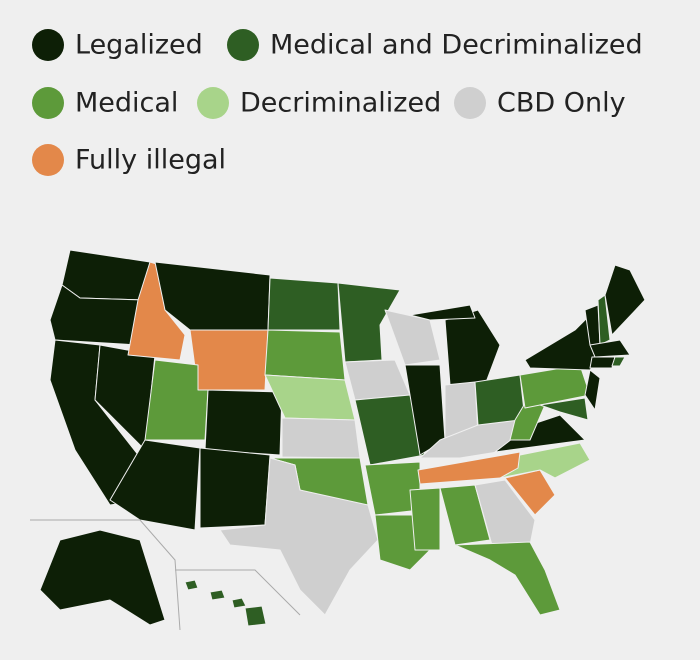 This screenshot has height=660, width=700. Describe the element at coordinates (126, 103) in the screenshot. I see `legend-label: Medical` at that location.